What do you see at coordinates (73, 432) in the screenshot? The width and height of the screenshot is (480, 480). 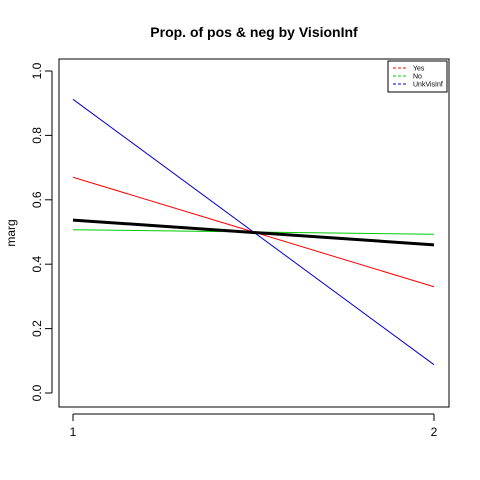 I see `x-tick-label: 1` at bounding box center [73, 432].